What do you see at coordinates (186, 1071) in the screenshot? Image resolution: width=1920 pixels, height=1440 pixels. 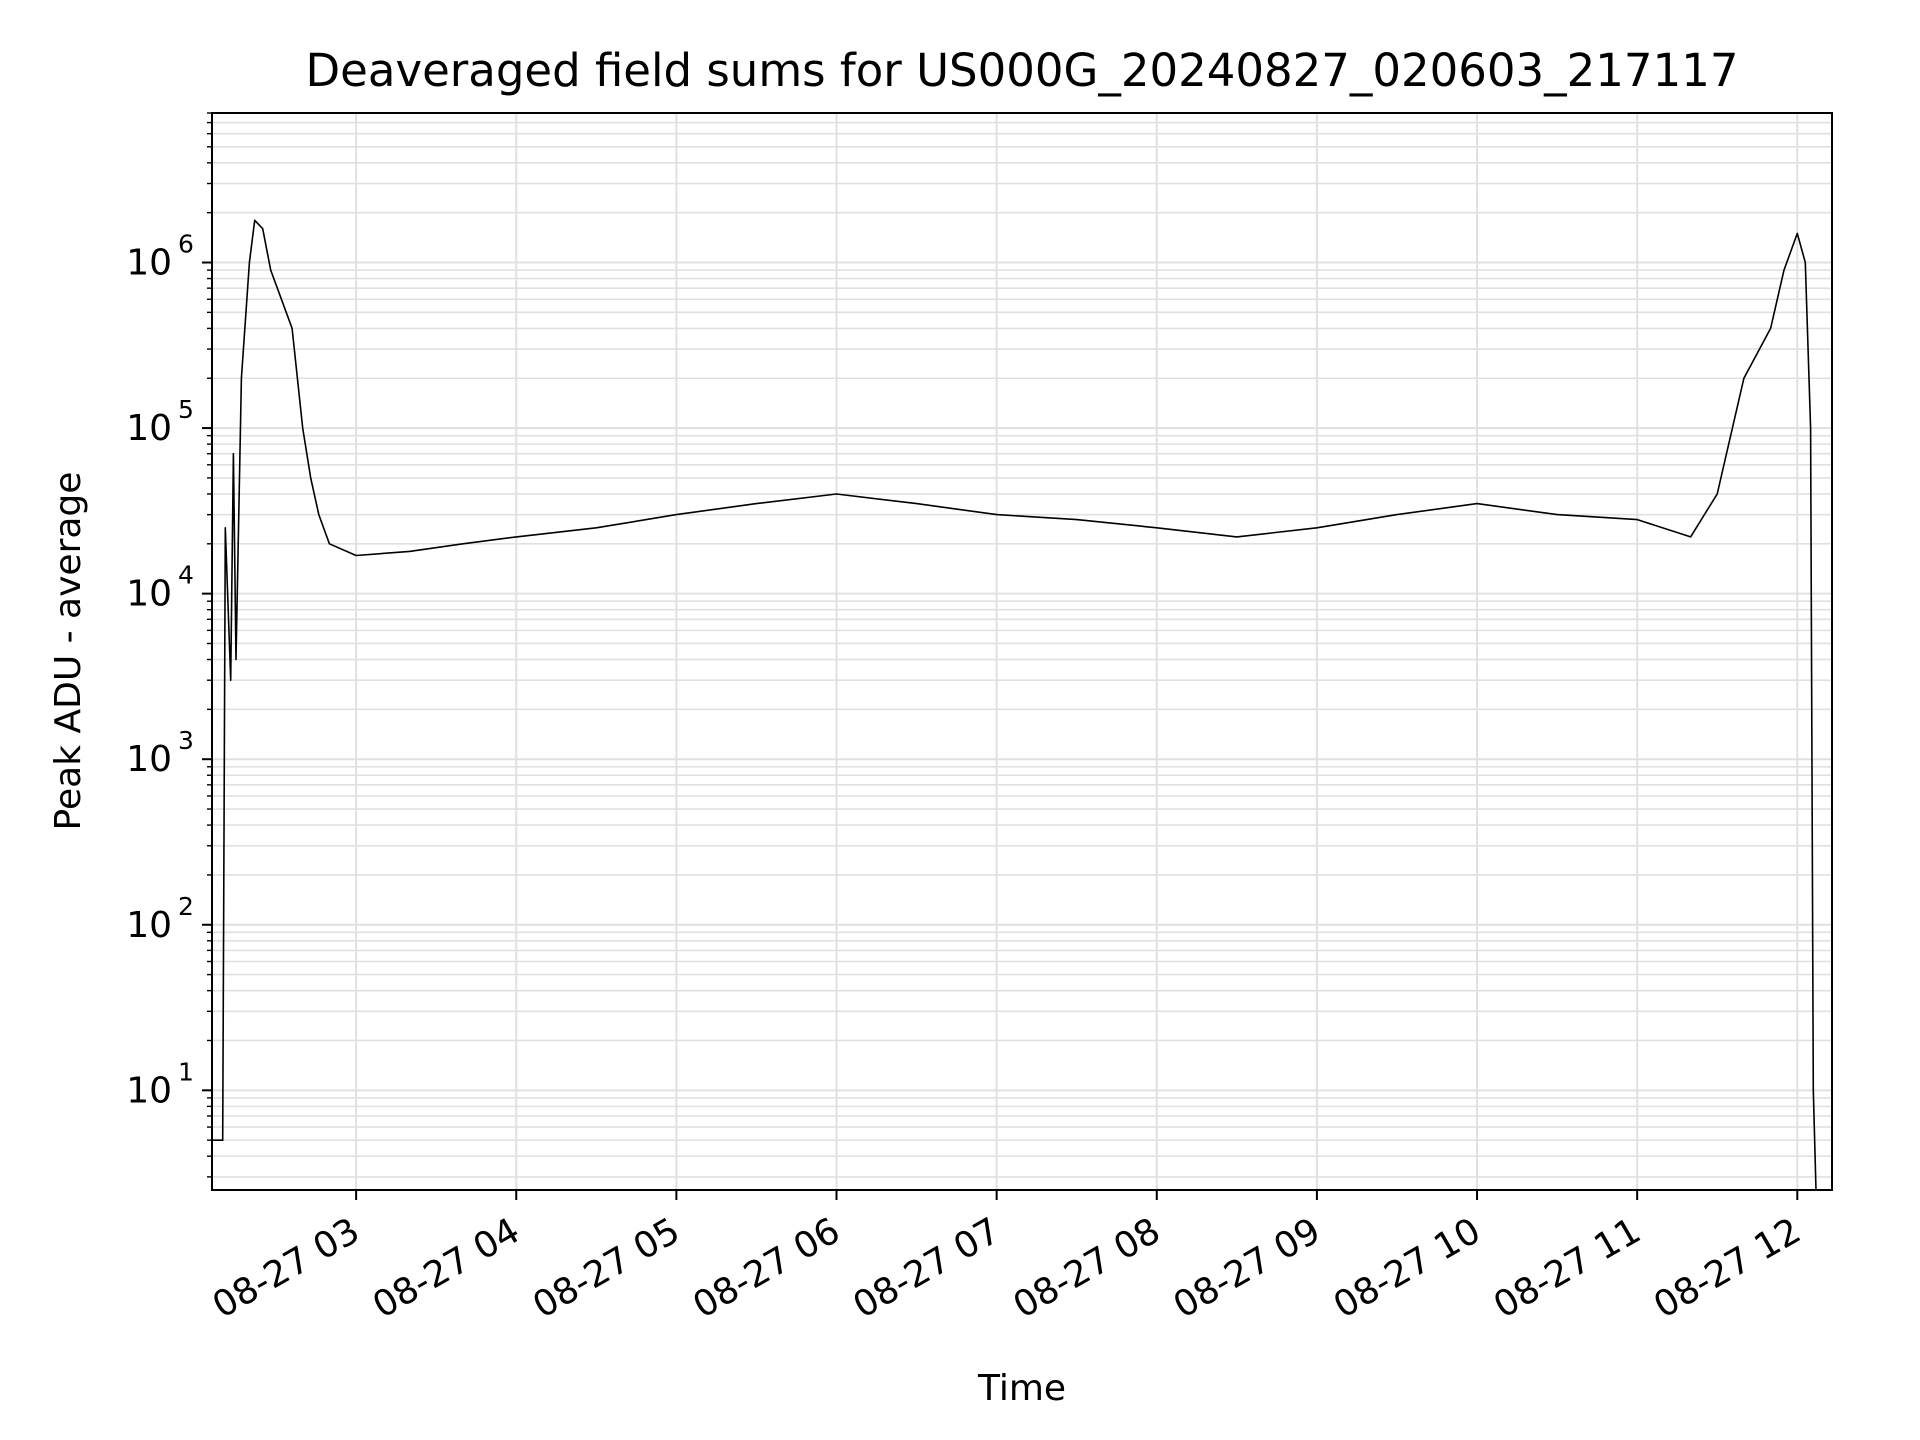 I see `y-tick-exponent: 1` at bounding box center [186, 1071].